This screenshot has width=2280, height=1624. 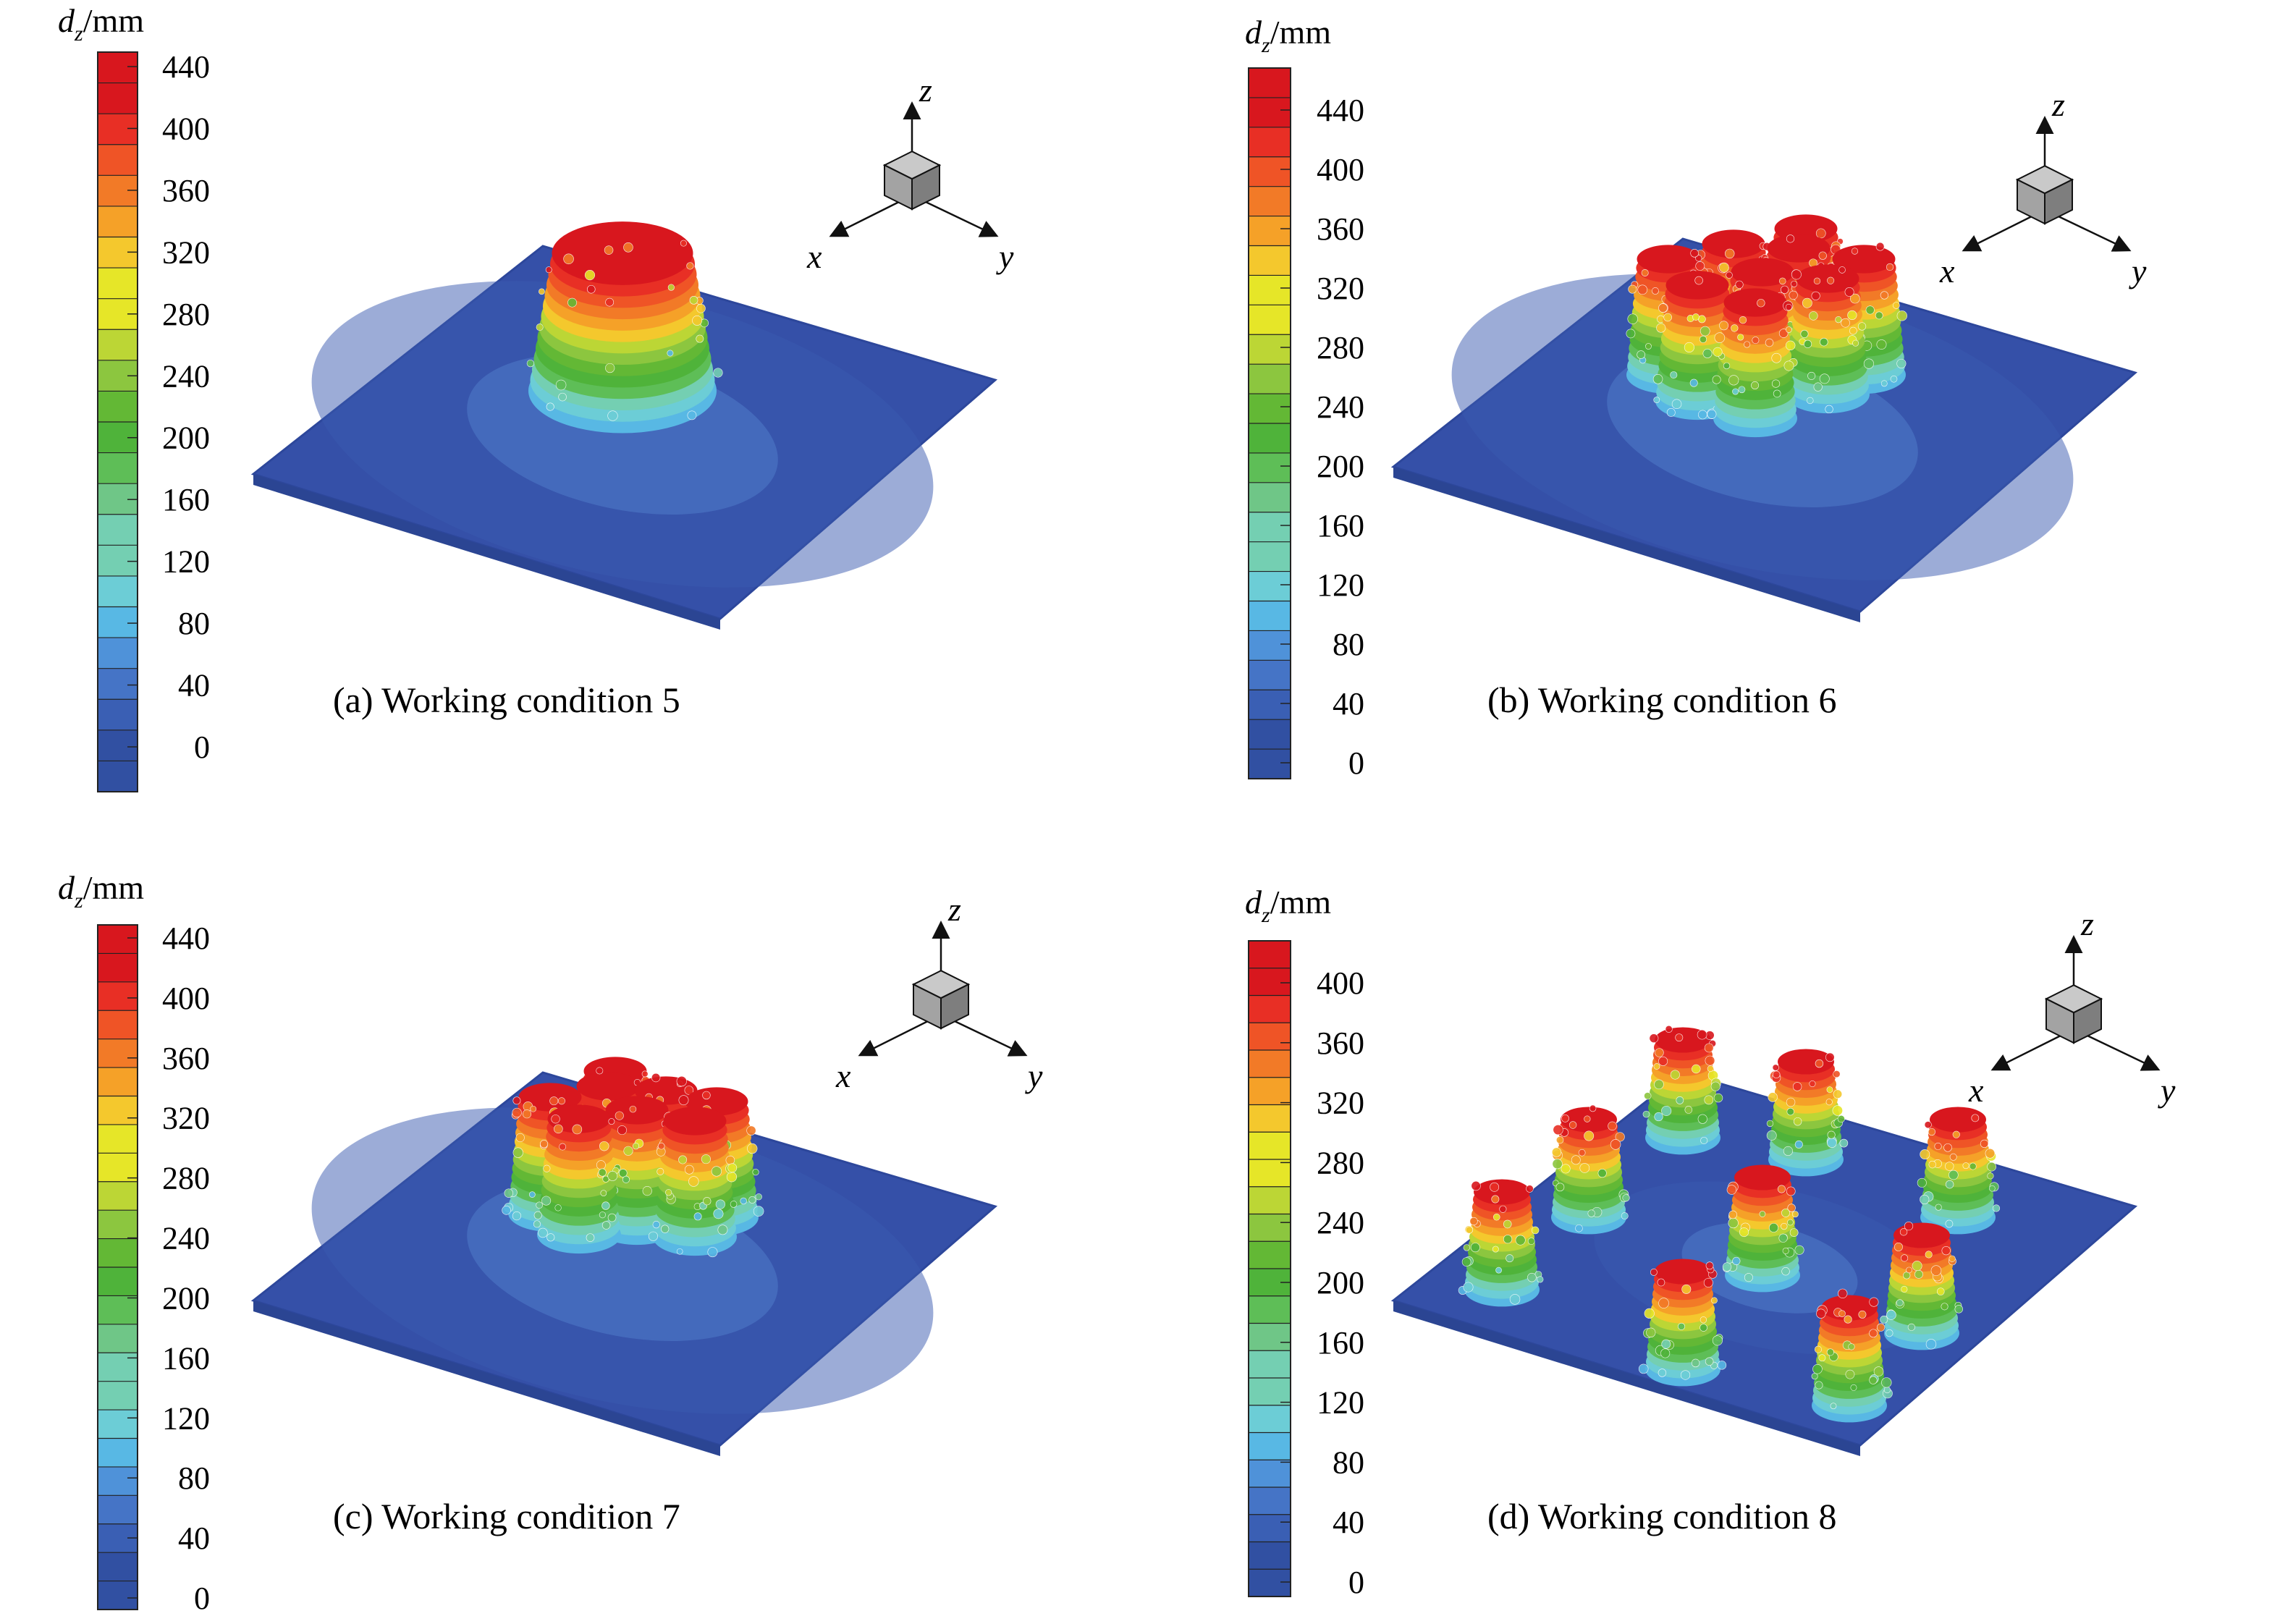 What do you see at coordinates (2043, 188) in the screenshot?
I see `axis-triad-b: z x y` at bounding box center [2043, 188].